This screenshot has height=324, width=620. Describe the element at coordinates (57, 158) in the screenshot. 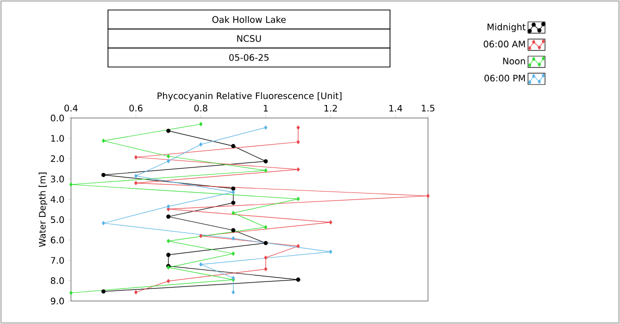

I see `y-tick-label: 2.0` at that location.